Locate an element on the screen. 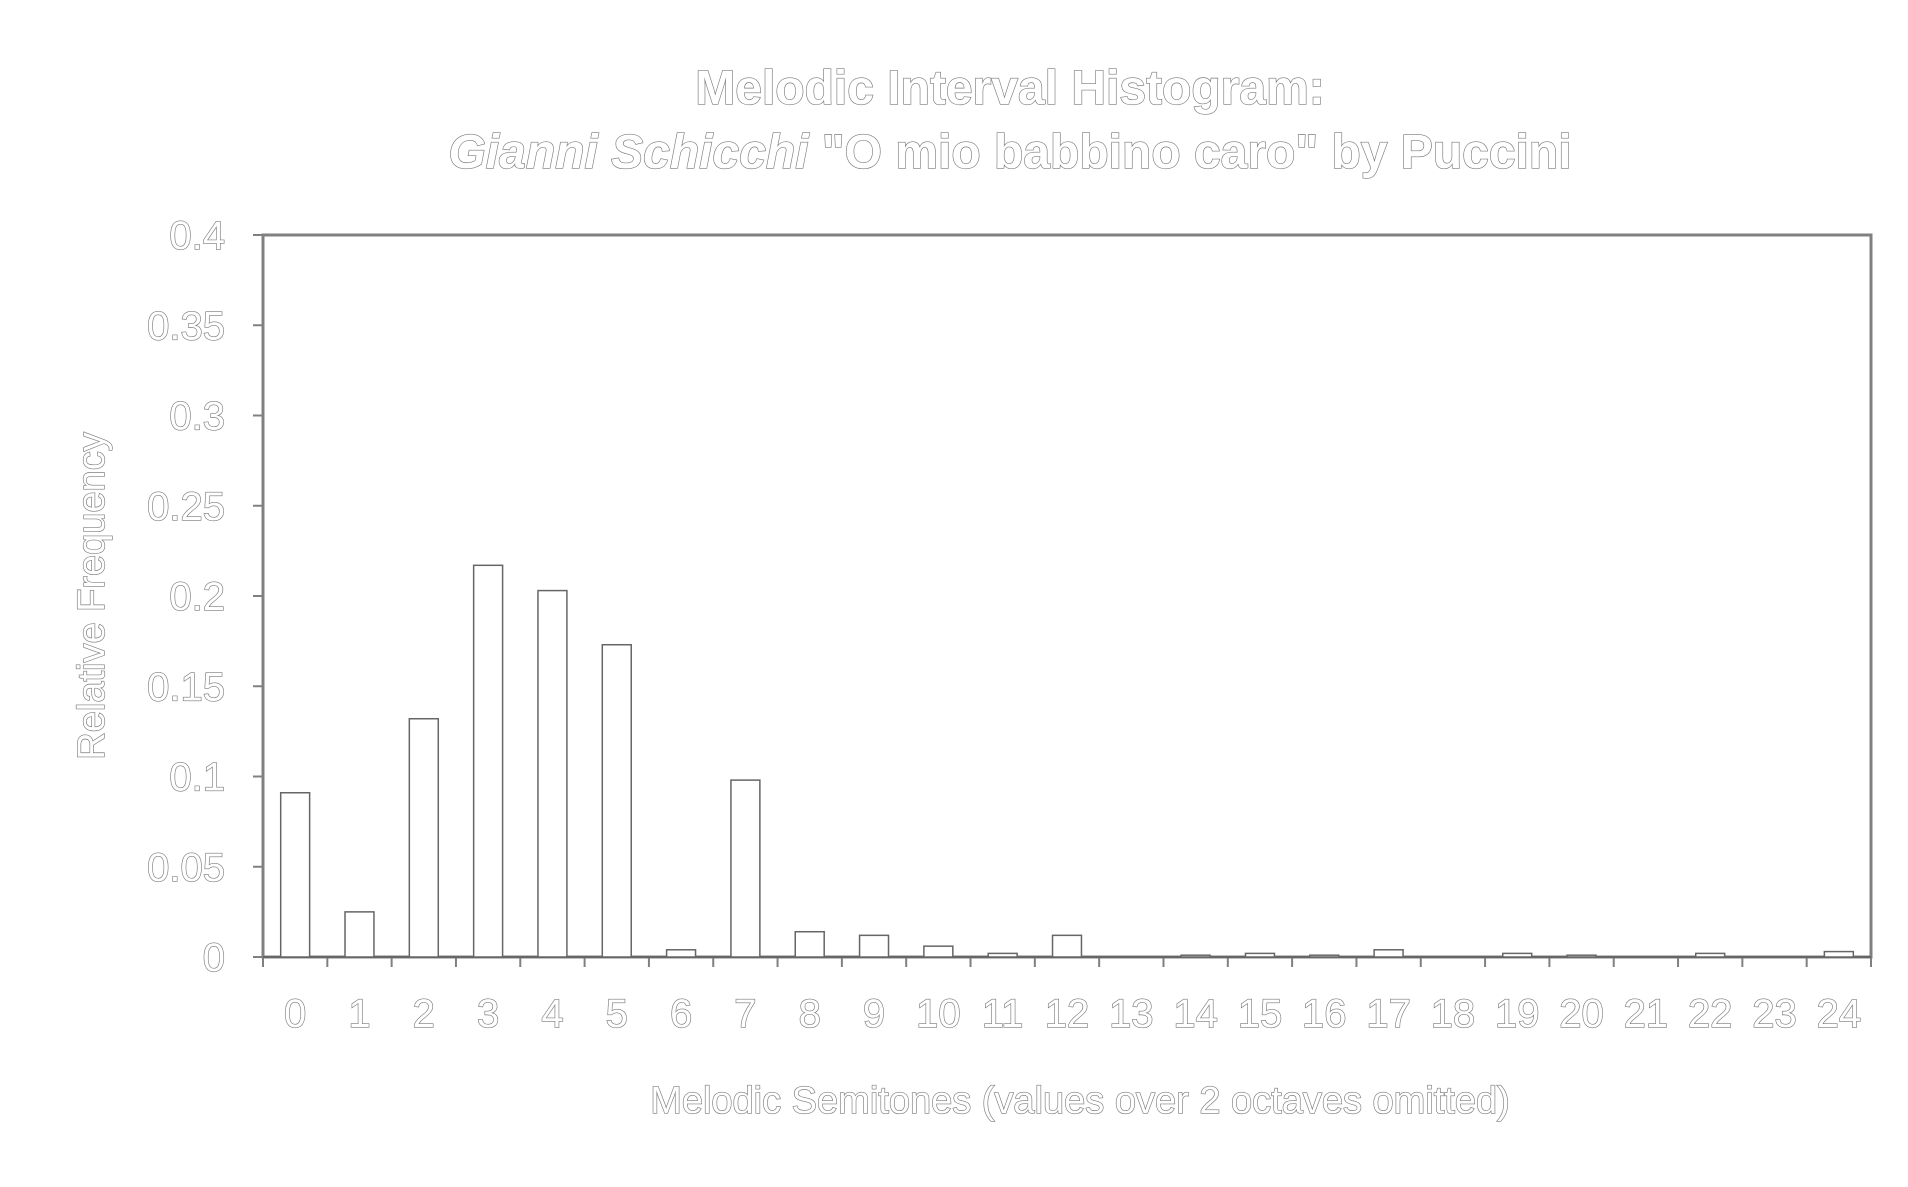 Image resolution: width=1908 pixels, height=1187 pixels. x-tick-label: 0 is located at coordinates (295, 1014).